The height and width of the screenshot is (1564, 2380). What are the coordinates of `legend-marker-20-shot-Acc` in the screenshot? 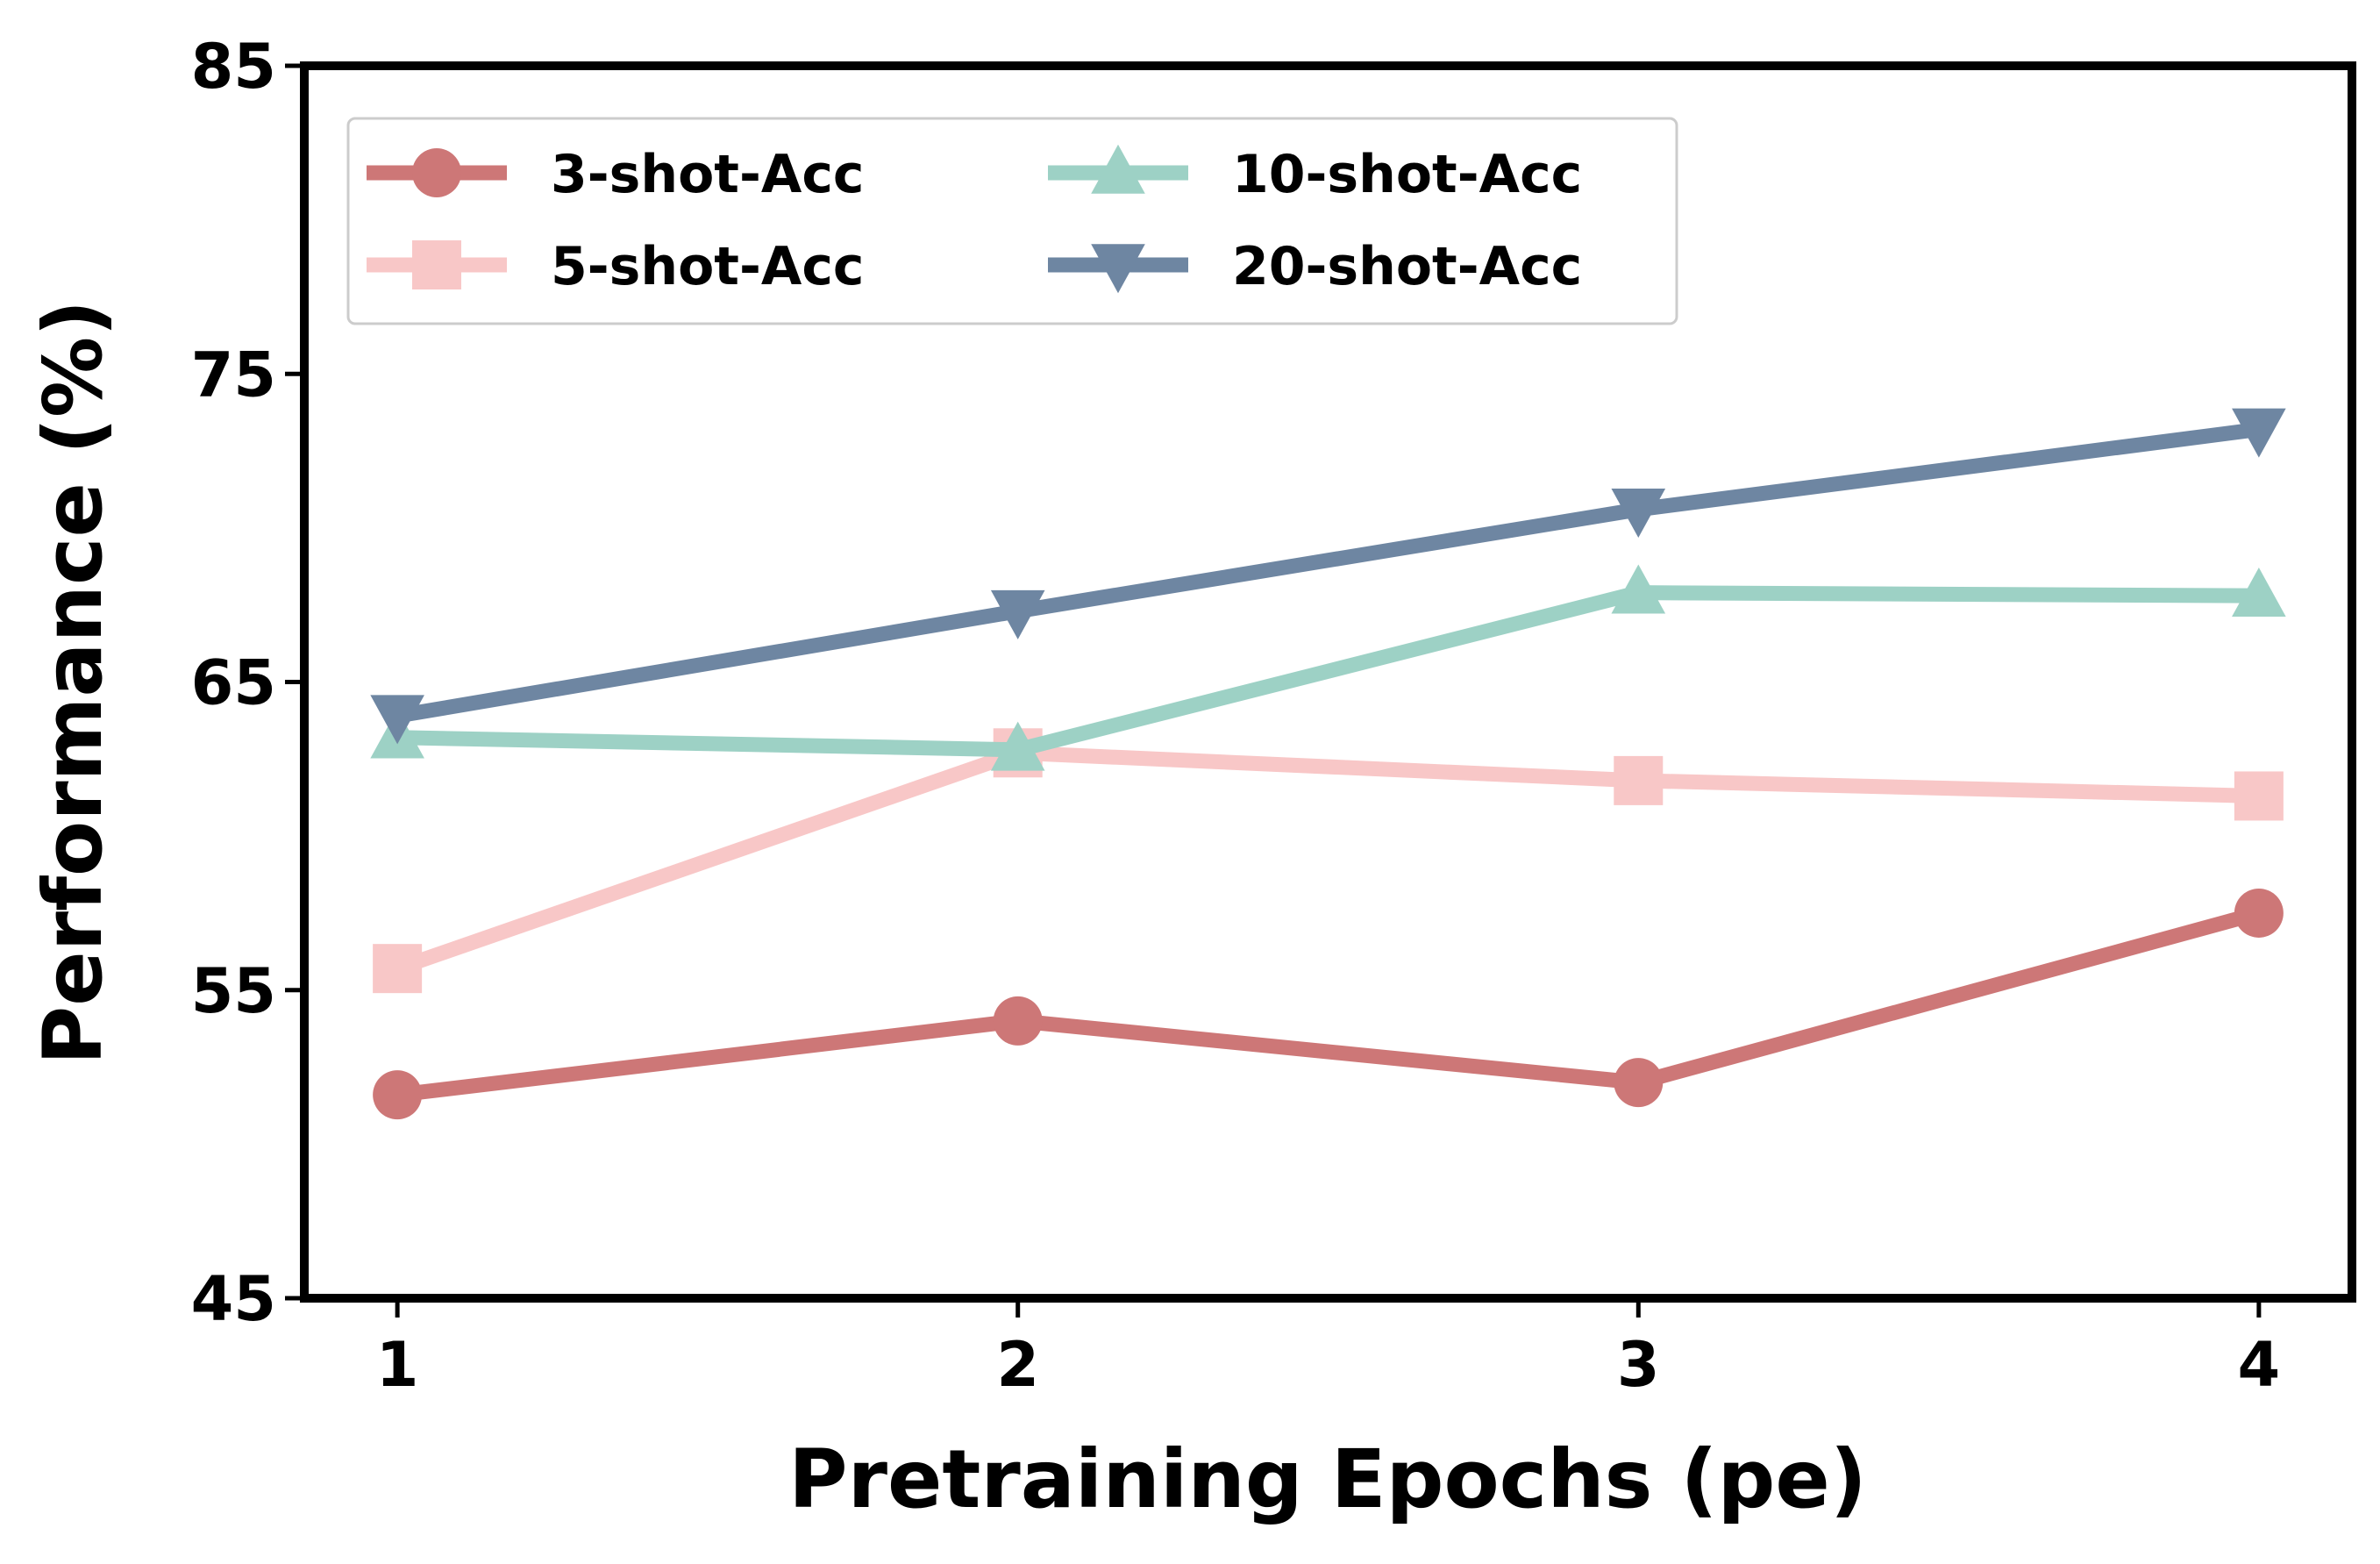 It's located at (1118, 269).